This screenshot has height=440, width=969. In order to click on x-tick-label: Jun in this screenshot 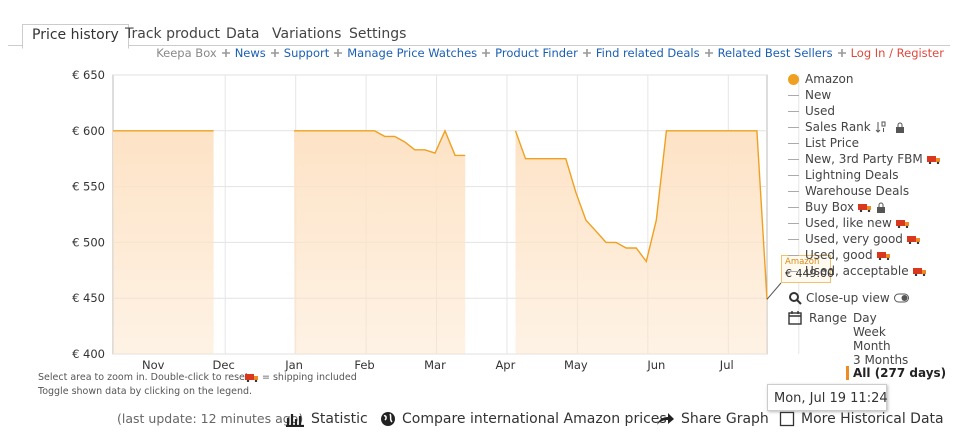, I will do `click(655, 365)`.